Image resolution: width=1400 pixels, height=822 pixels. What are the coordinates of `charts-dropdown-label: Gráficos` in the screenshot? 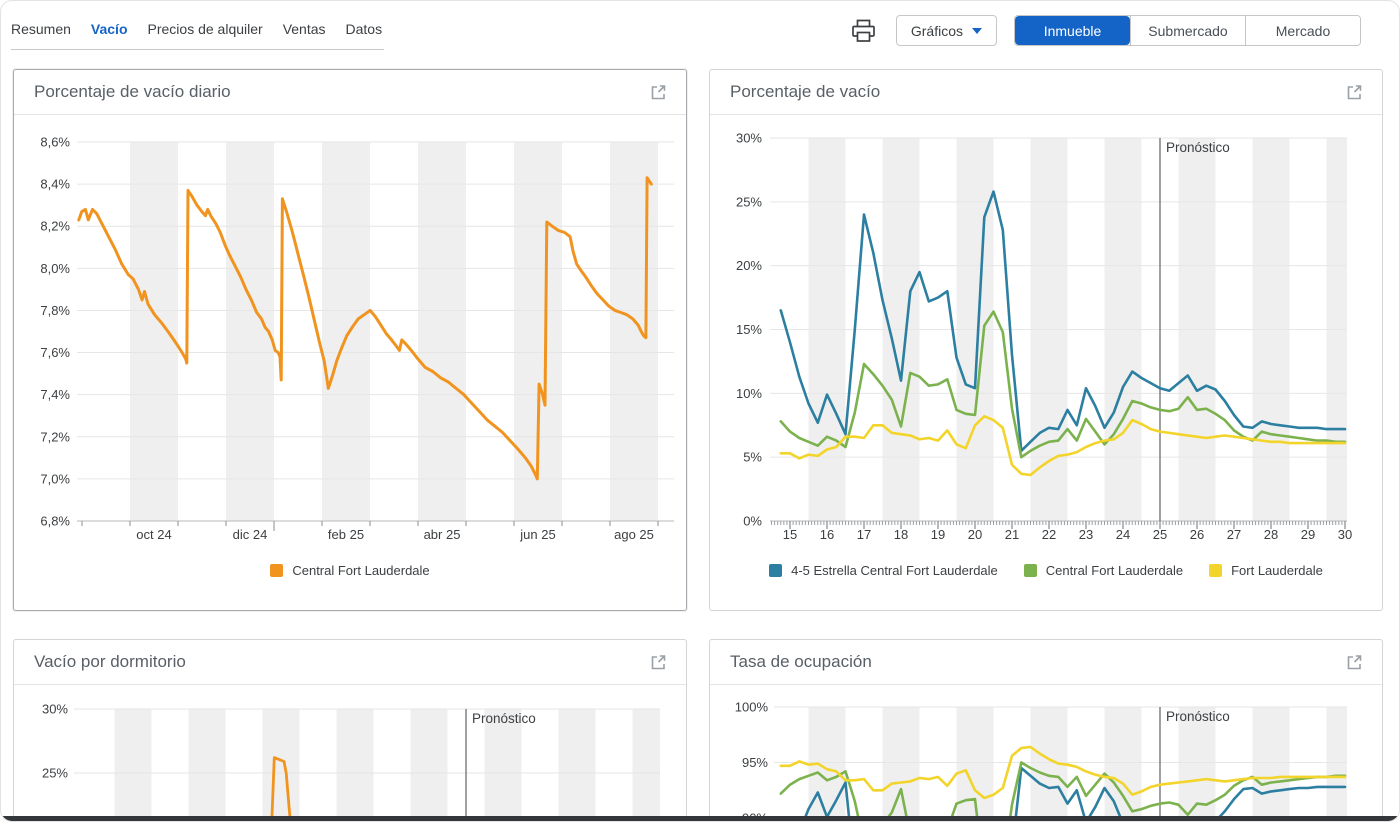 It's located at (936, 30).